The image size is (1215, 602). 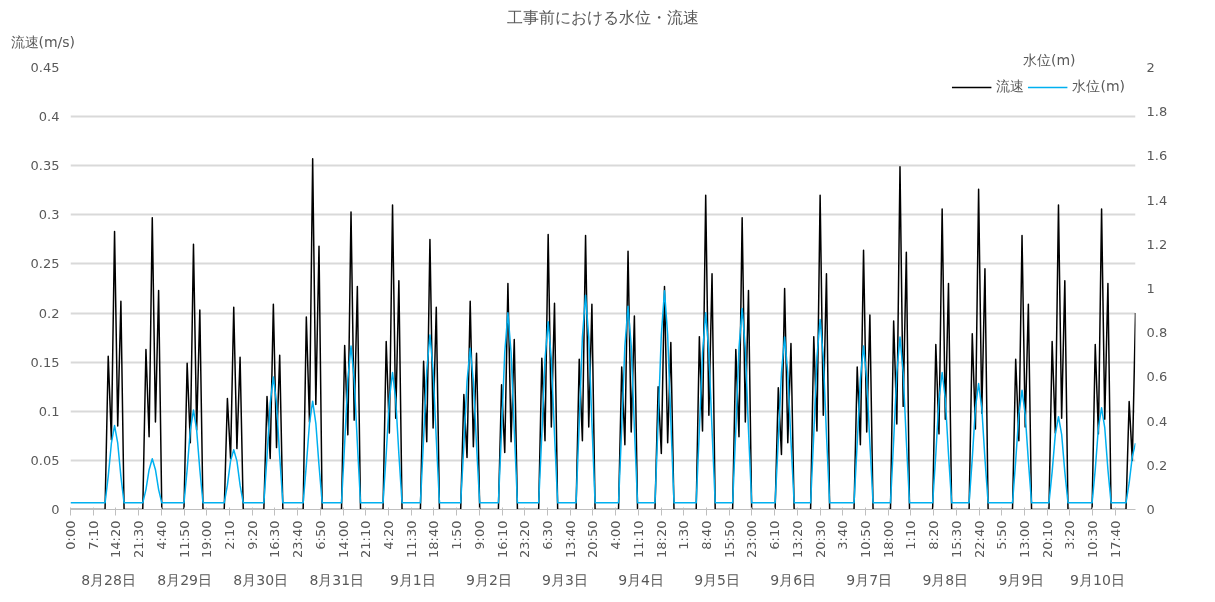 What do you see at coordinates (641, 579) in the screenshot?
I see `text: 9月4日` at bounding box center [641, 579].